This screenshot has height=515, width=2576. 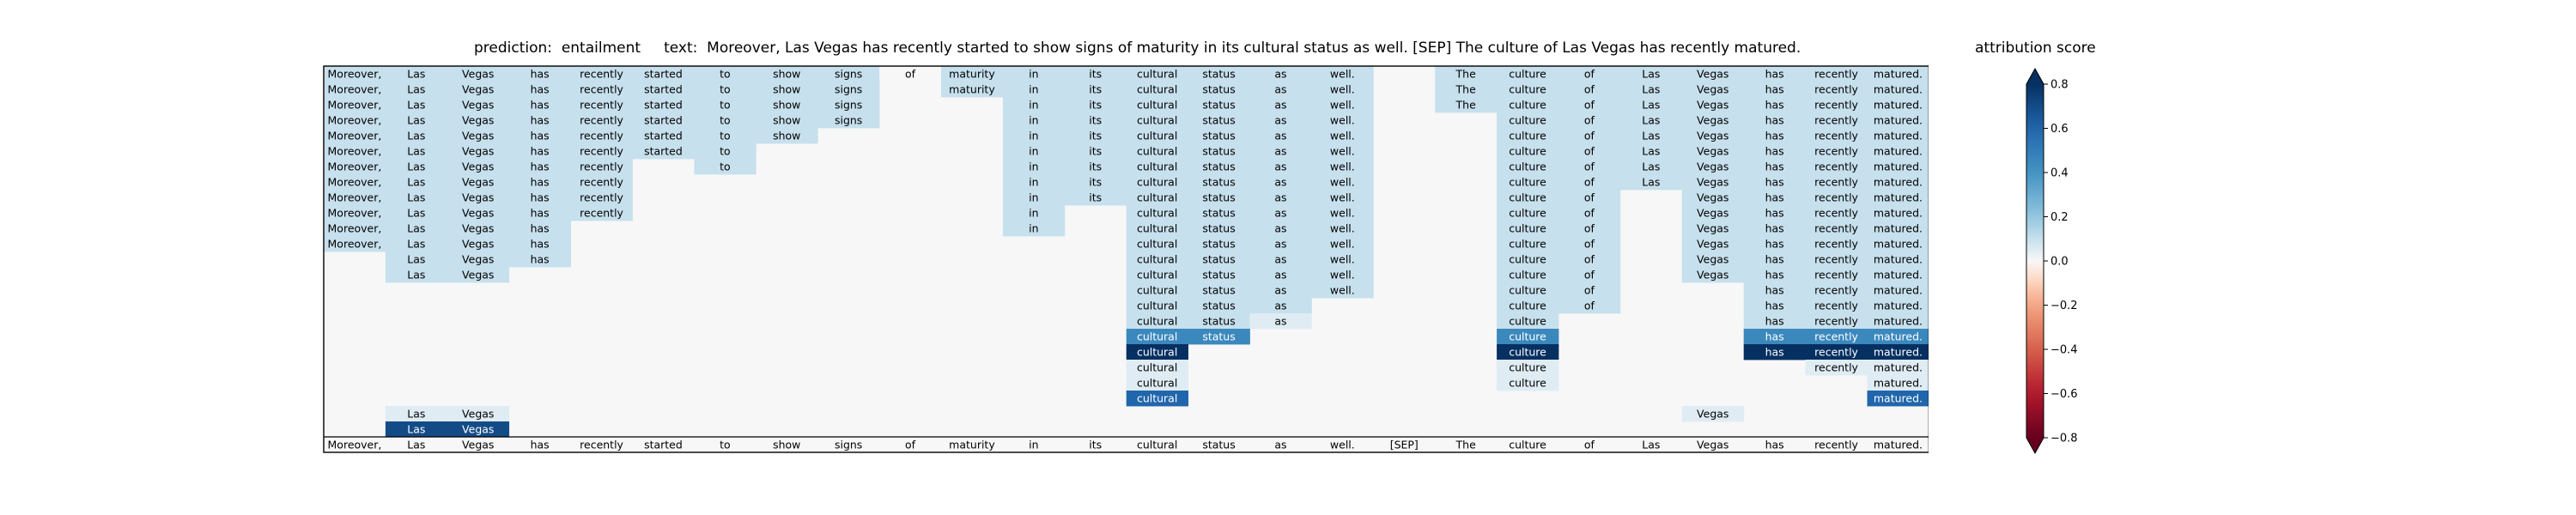 What do you see at coordinates (2064, 439) in the screenshot?
I see `colorbar-tick-label: −0.8` at bounding box center [2064, 439].